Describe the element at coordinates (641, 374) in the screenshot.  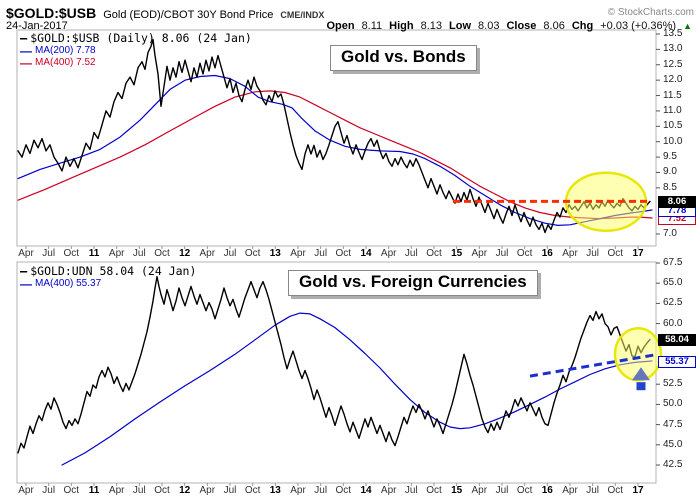
I see `up-arrow-head-icon` at that location.